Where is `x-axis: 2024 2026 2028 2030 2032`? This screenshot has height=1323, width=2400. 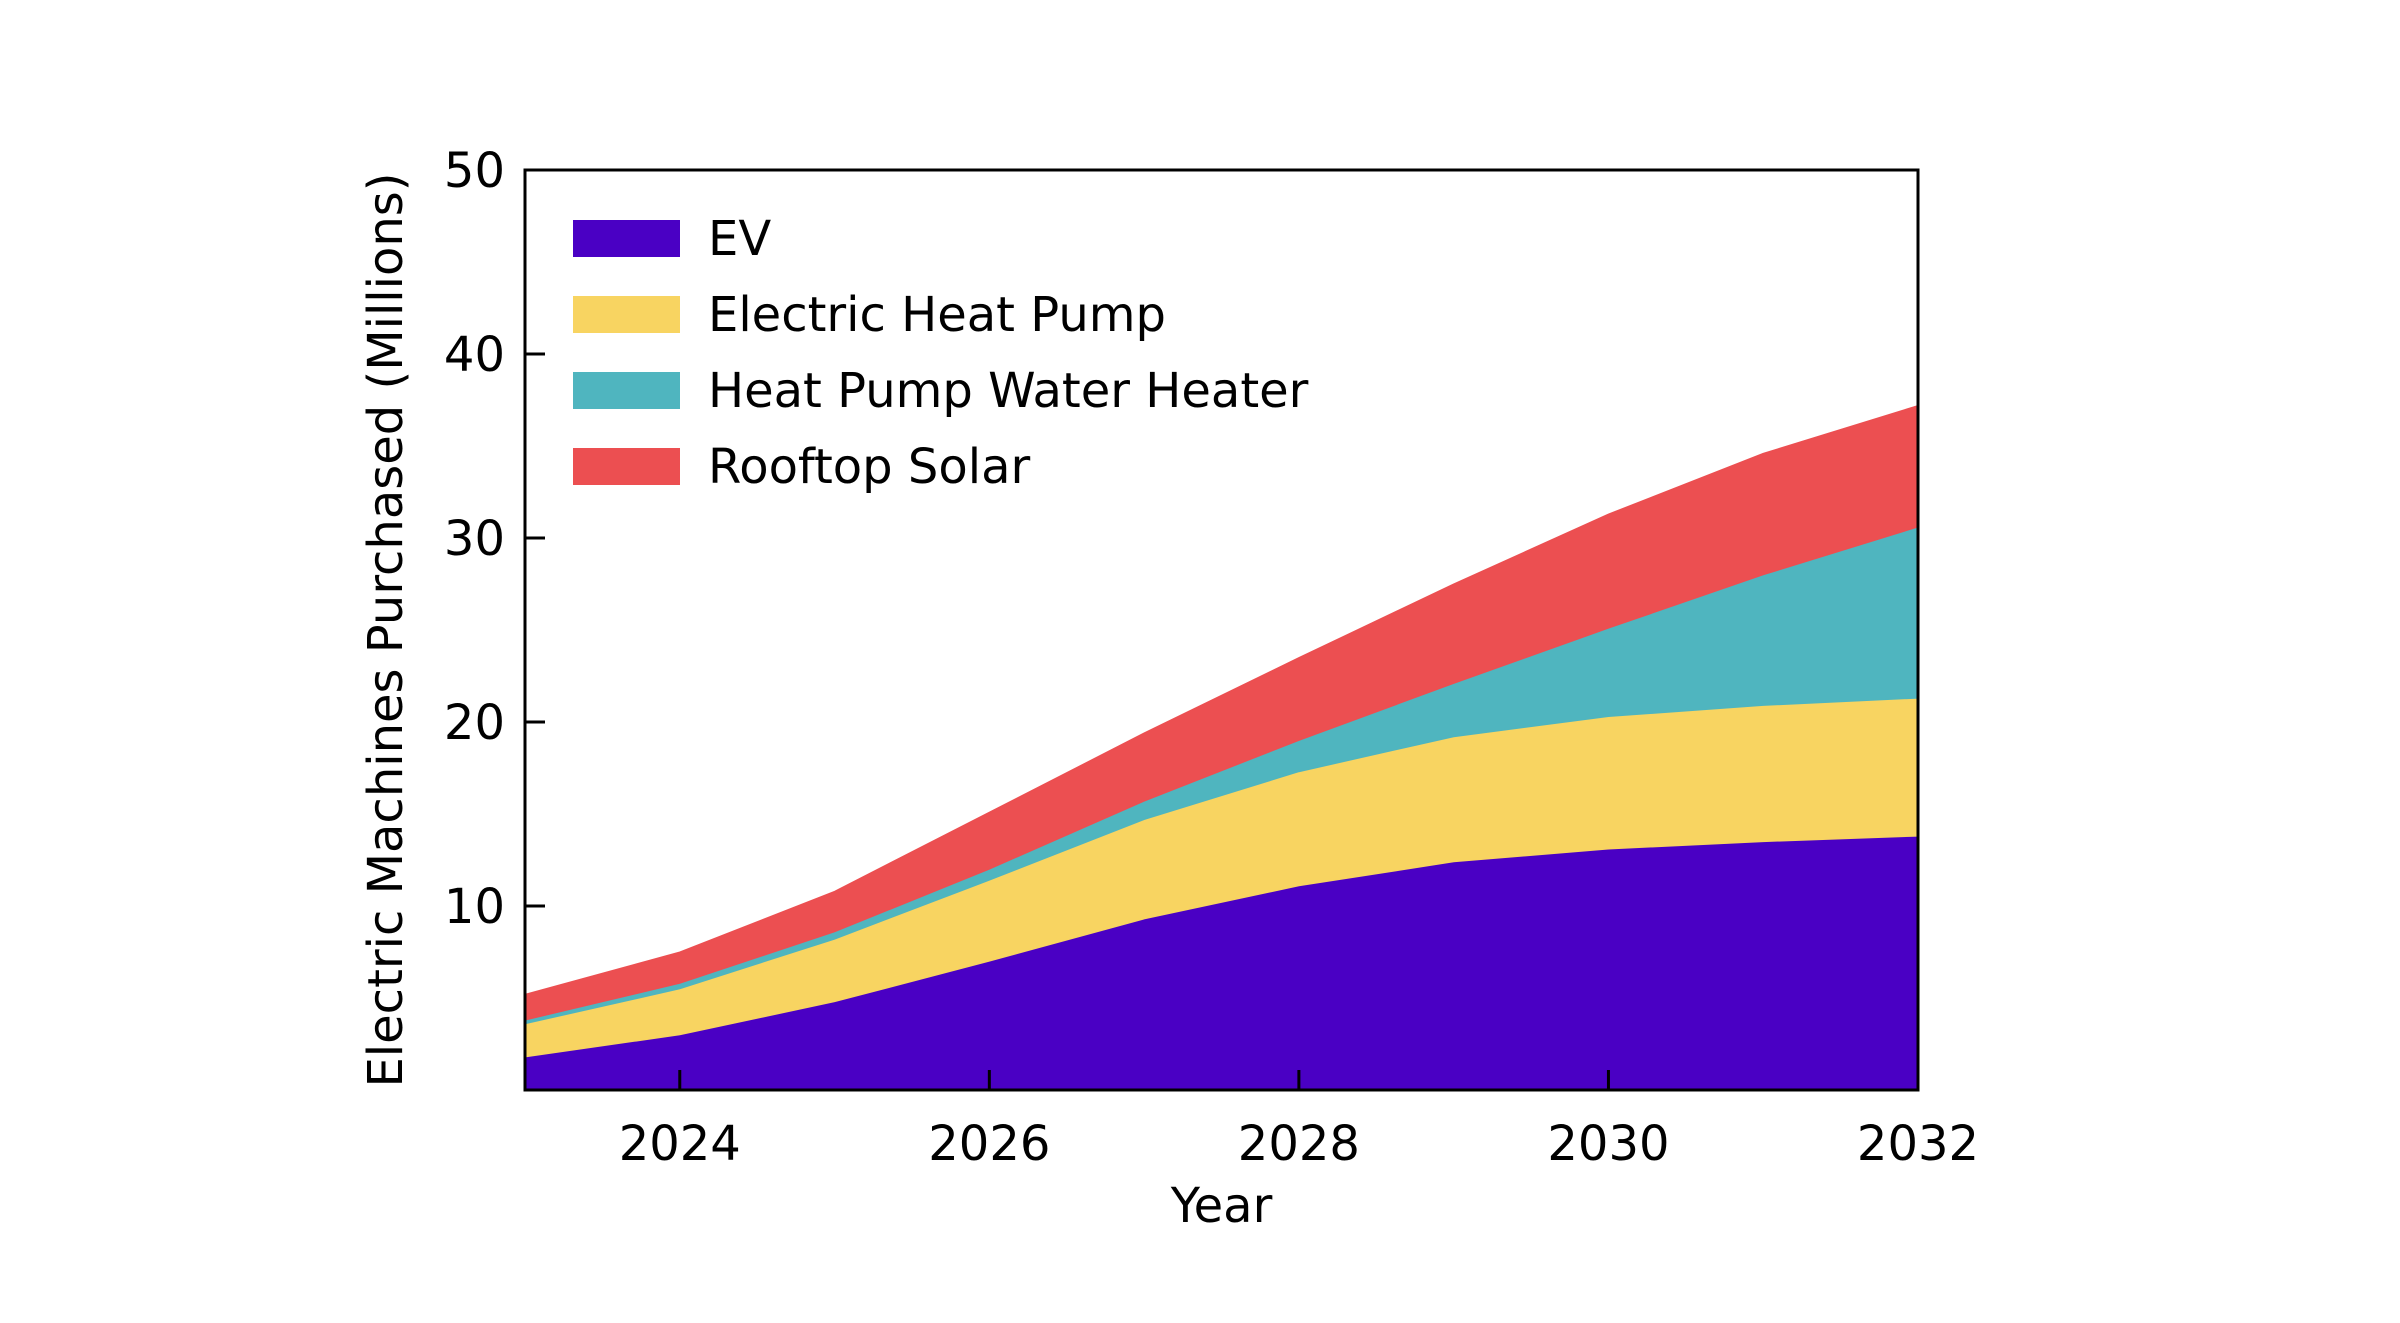 x-axis: 2024 2026 2028 2030 2032 is located at coordinates (1299, 1121).